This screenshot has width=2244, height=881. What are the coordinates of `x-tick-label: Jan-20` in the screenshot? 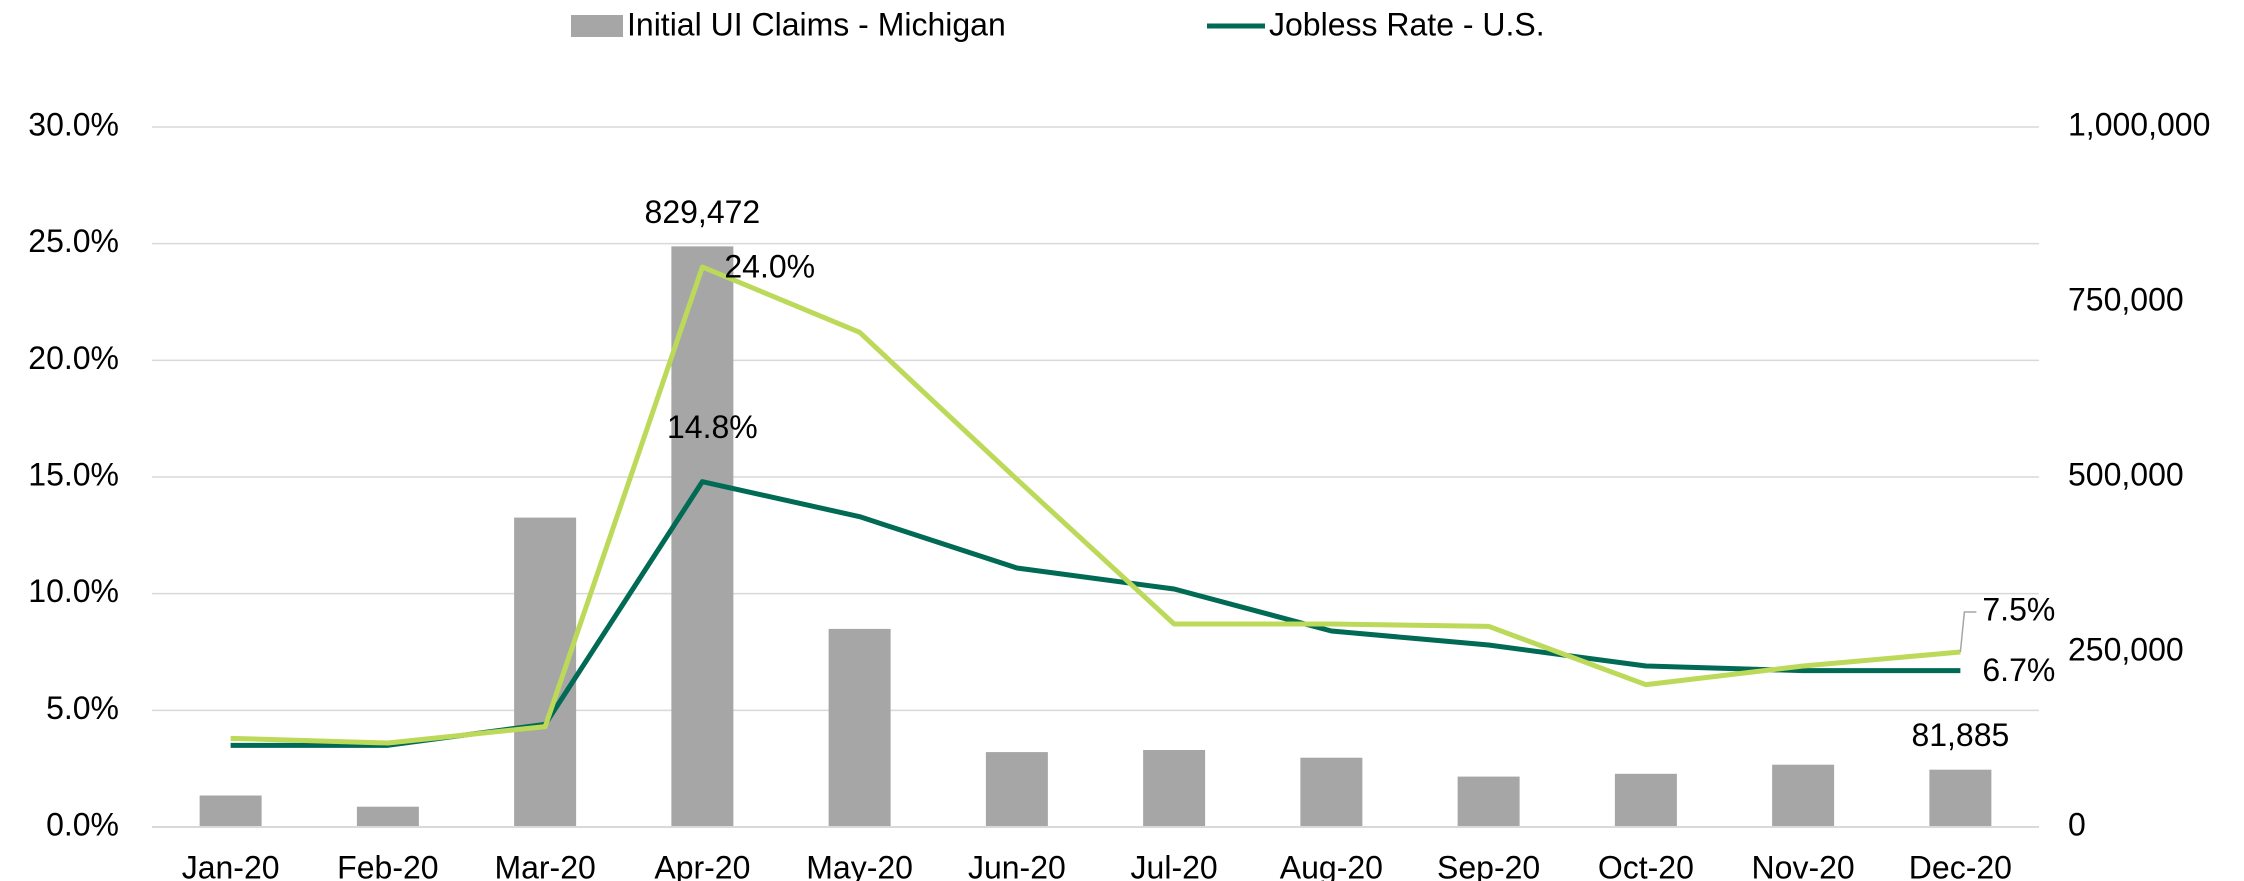 It's located at (231, 865).